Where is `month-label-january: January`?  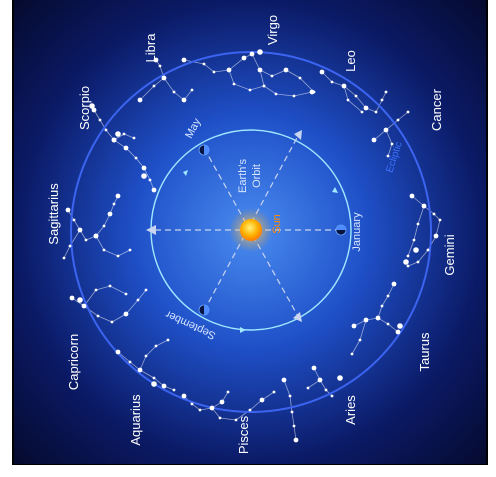 month-label-january: January is located at coordinates (357, 232).